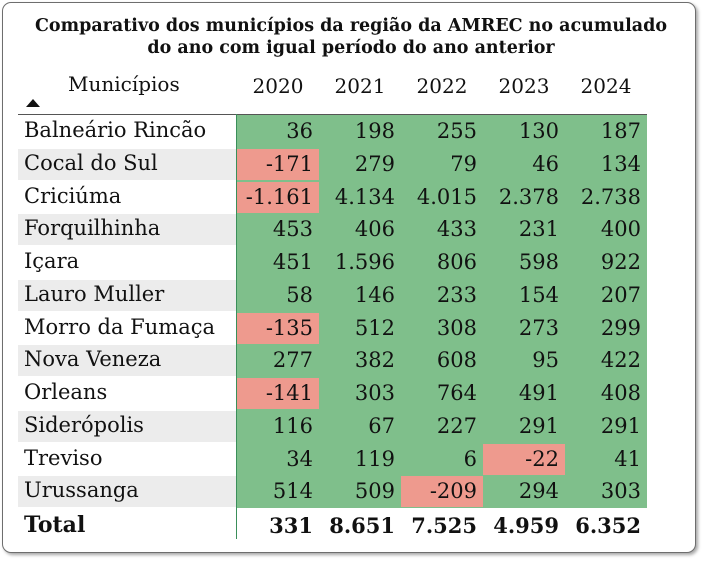 The height and width of the screenshot is (561, 702). What do you see at coordinates (332, 131) in the screenshot?
I see `table-row: Balneário Rincão 36 198 255 130 187` at bounding box center [332, 131].